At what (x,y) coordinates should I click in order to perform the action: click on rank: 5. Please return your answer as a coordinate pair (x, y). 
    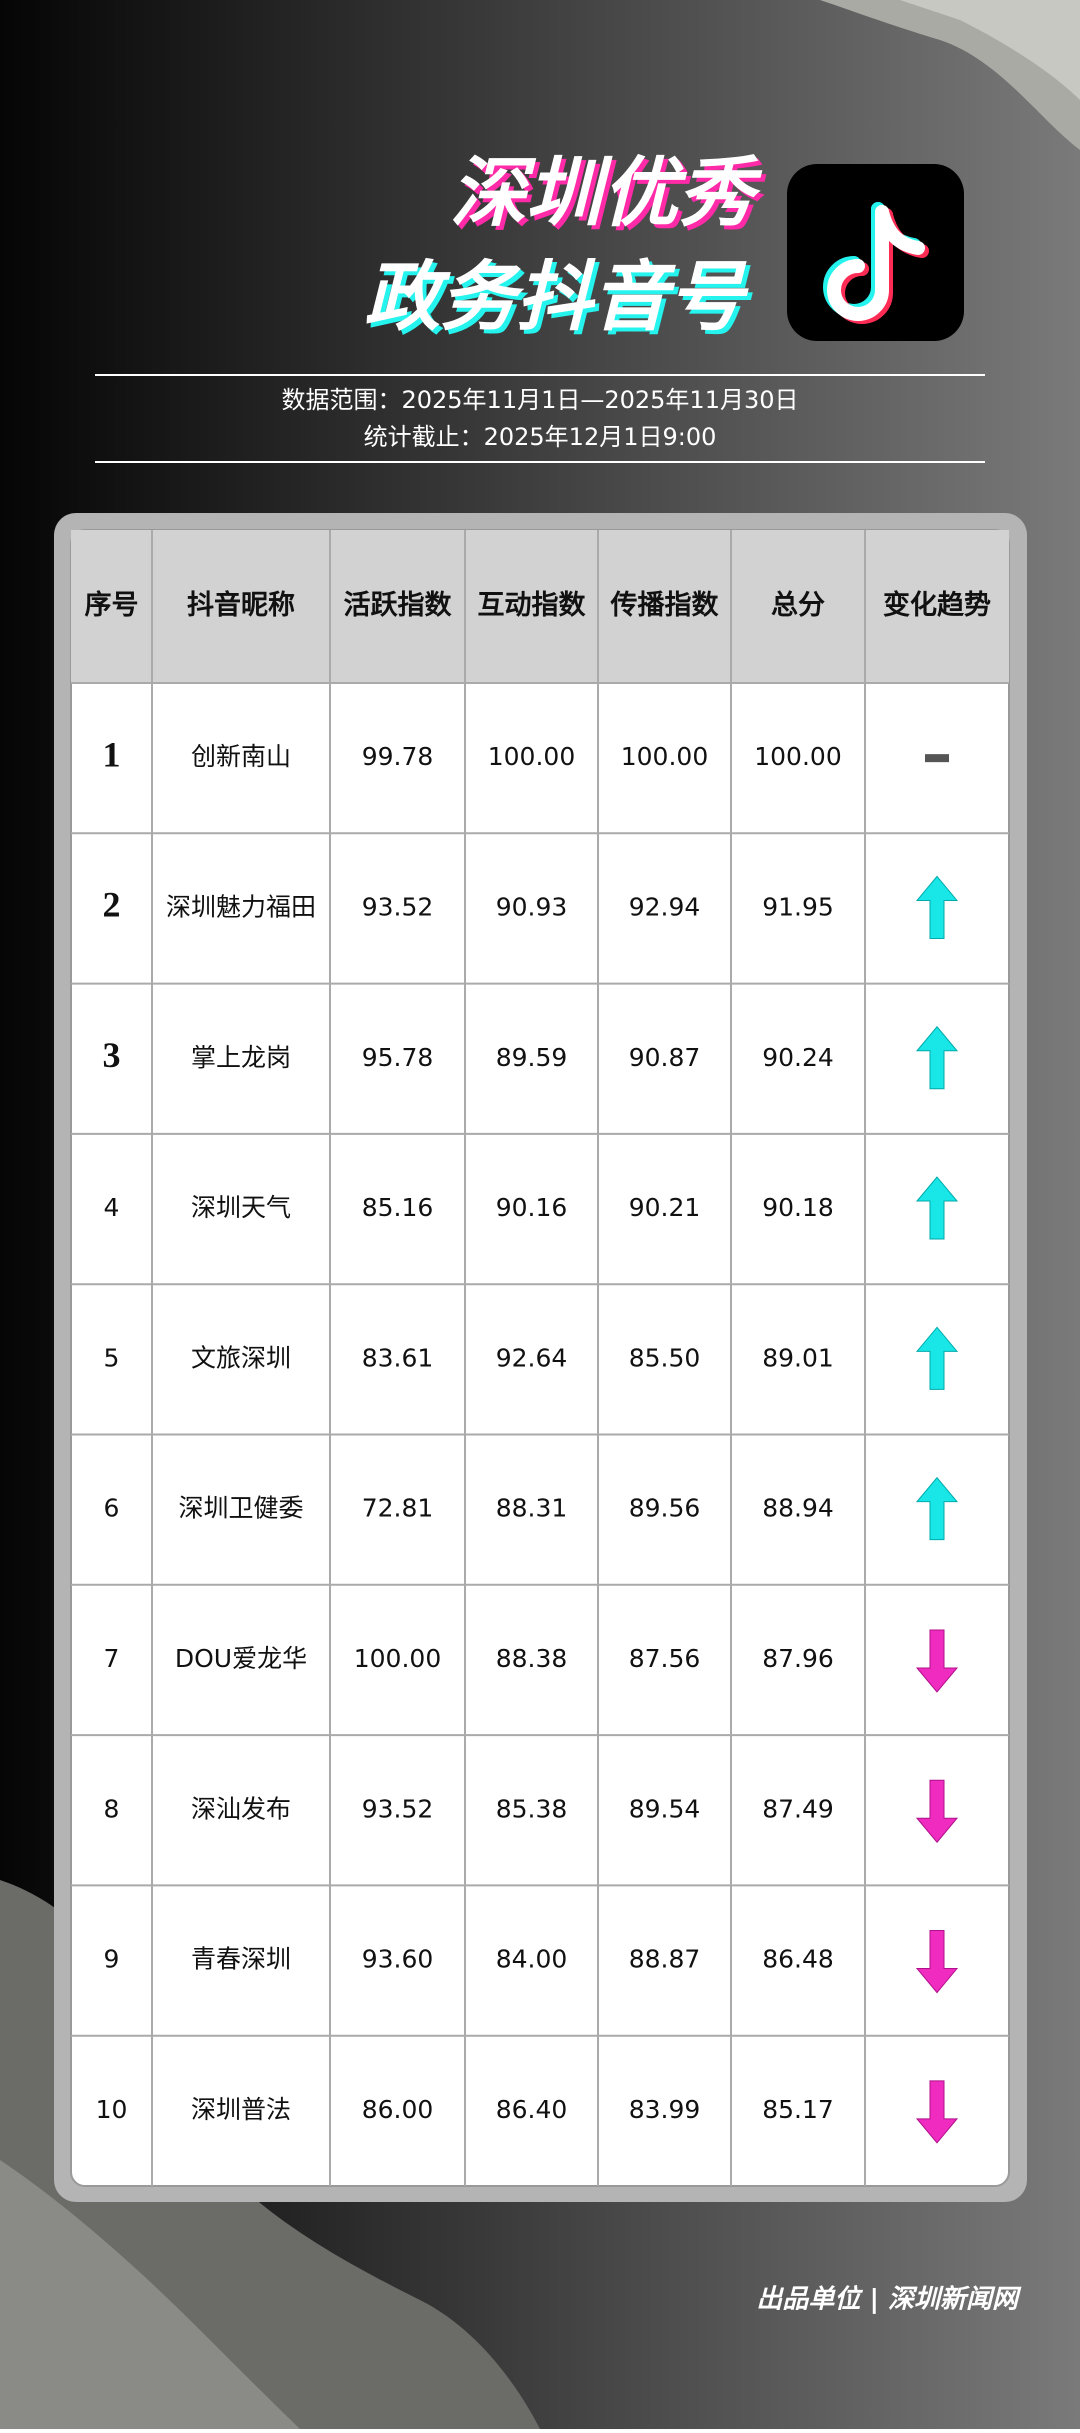
    Looking at the image, I should click on (112, 1357).